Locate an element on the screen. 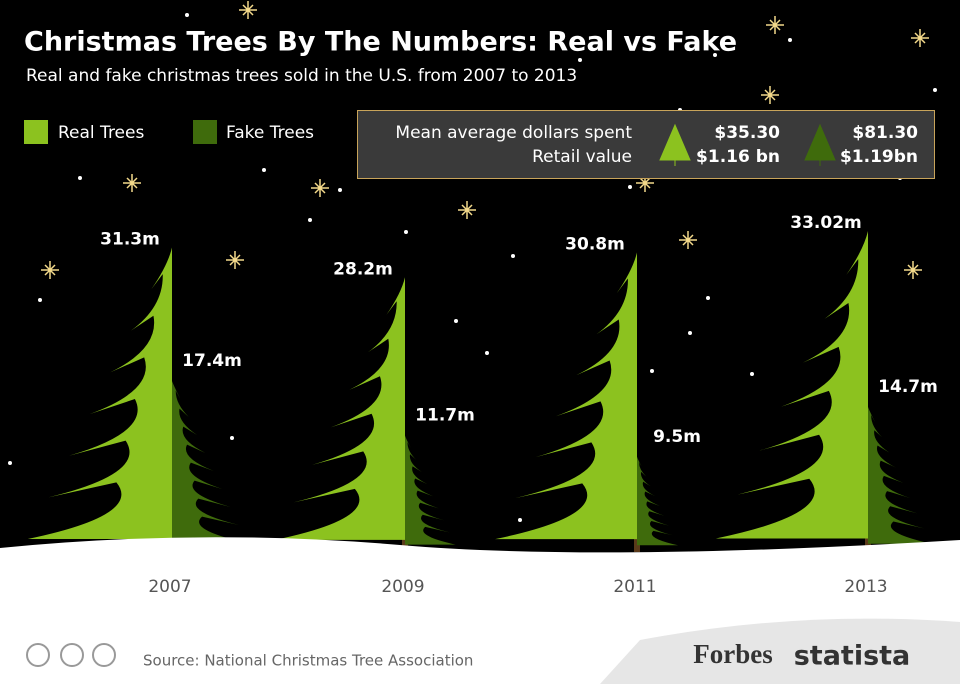 This screenshot has height=684, width=960. legend-label: Real Trees is located at coordinates (101, 133).